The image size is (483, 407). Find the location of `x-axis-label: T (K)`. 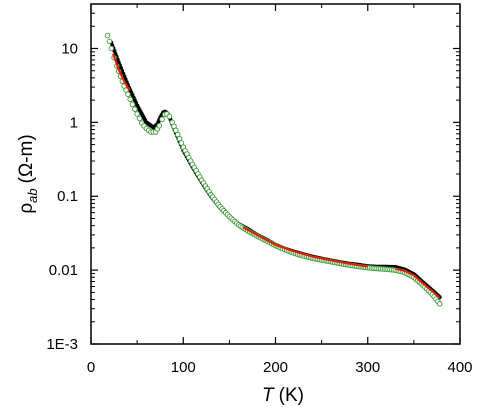

x-axis-label: T (K) is located at coordinates (283, 395).